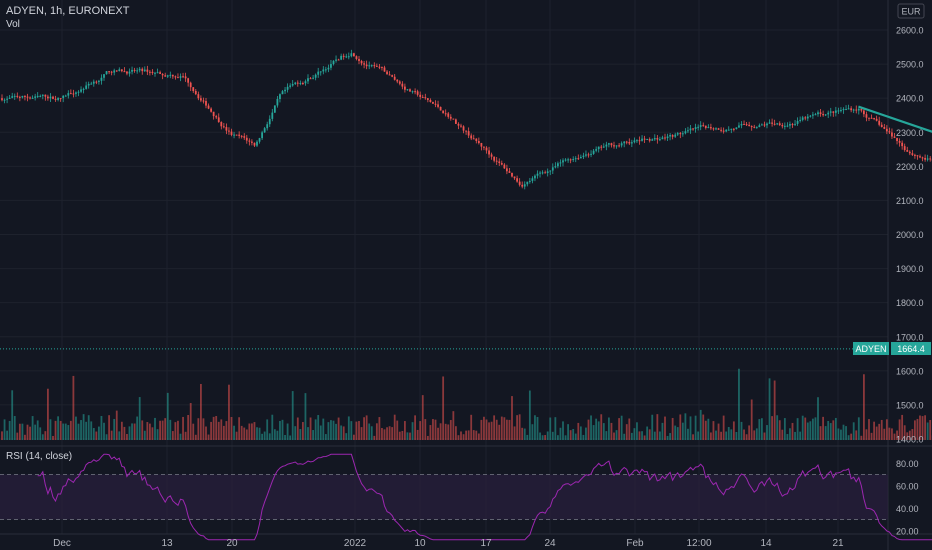  What do you see at coordinates (550, 543) in the screenshot?
I see `time-tick-label: 24` at bounding box center [550, 543].